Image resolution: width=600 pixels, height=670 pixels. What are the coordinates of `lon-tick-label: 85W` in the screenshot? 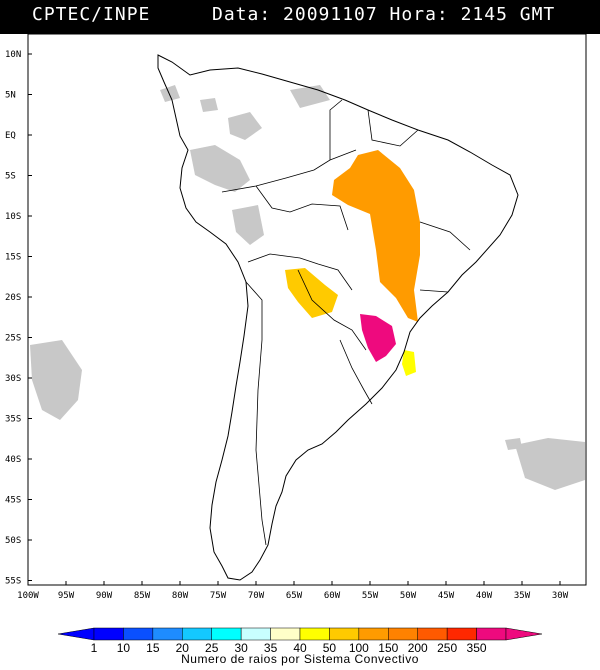 It's located at (142, 596).